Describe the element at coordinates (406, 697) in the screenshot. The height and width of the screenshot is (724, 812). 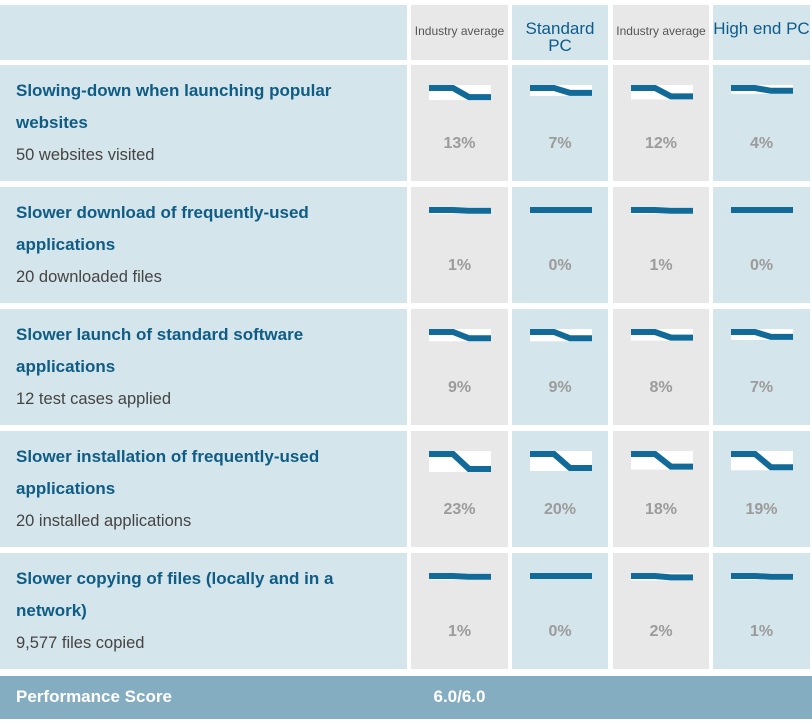
I see `performance-score-row: Performance Score 6.0/6.0` at that location.